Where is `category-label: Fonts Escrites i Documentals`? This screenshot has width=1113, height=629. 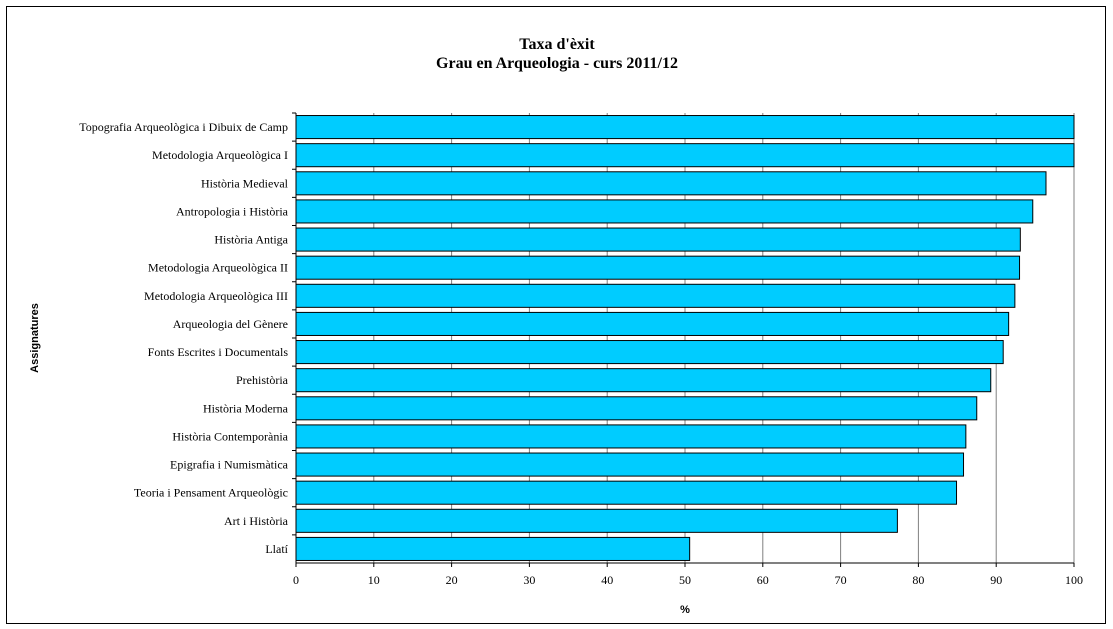
category-label: Fonts Escrites i Documentals is located at coordinates (218, 352).